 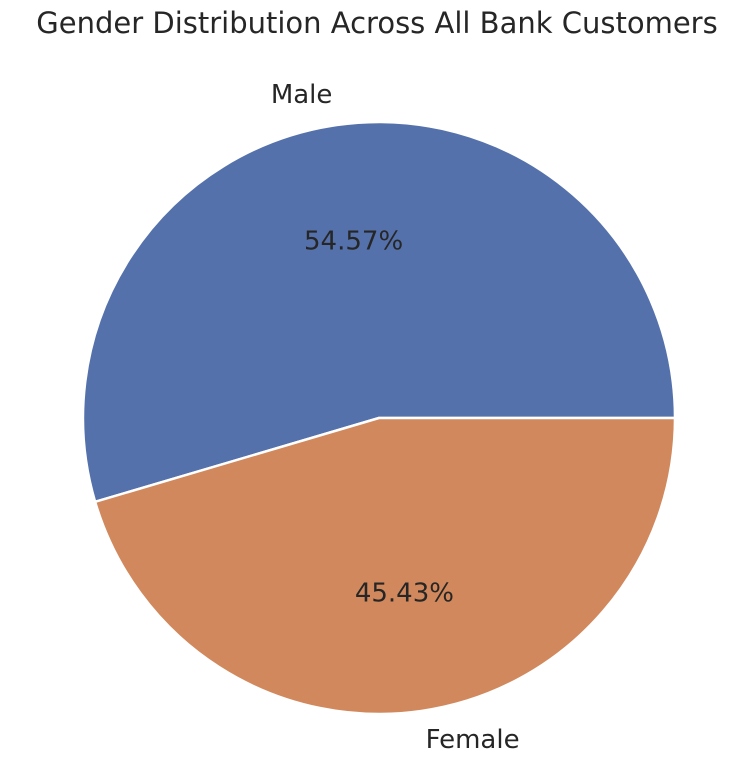 What do you see at coordinates (353, 242) in the screenshot?
I see `slice-percent-male: 54.57%` at bounding box center [353, 242].